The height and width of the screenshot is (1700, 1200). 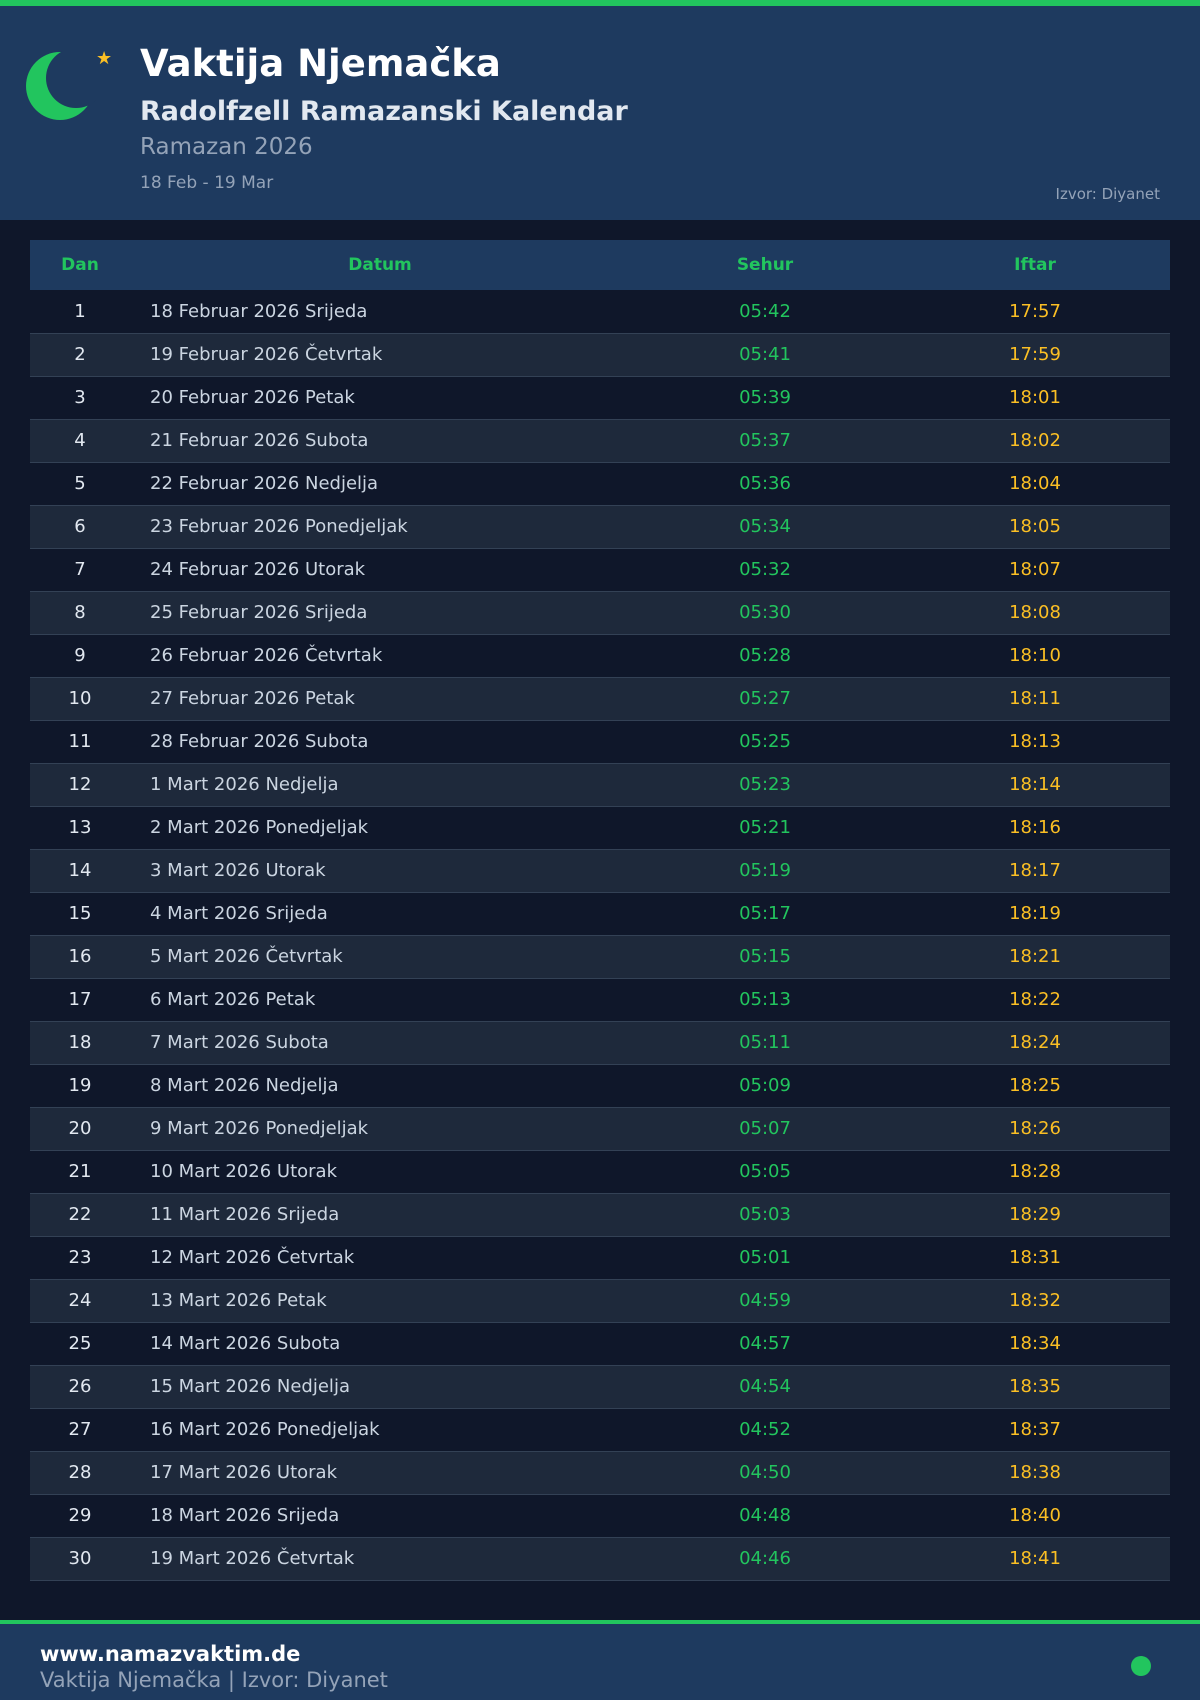 I want to click on day-number: 2, so click(x=80, y=355).